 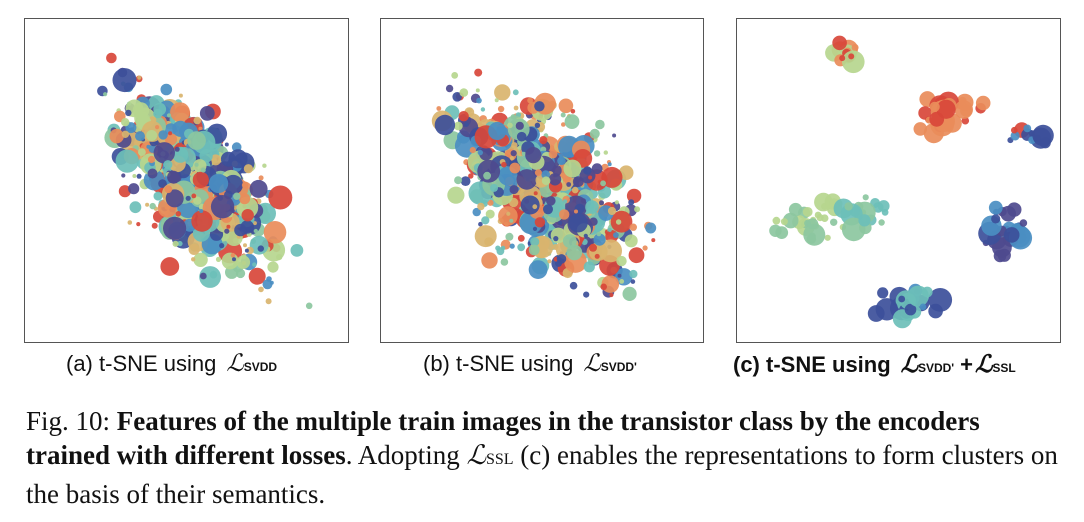 I want to click on loss-symbol: ℒSVDD, so click(x=252, y=363).